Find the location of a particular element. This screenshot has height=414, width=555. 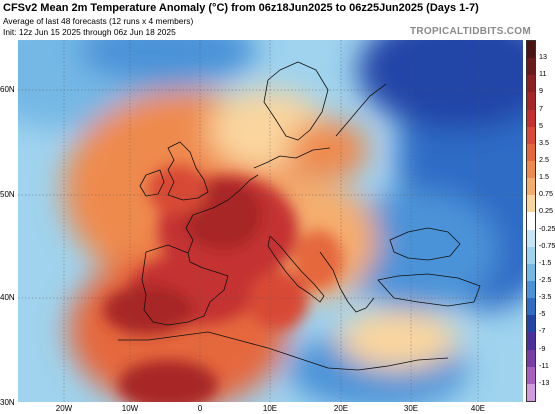

colorbar-label: -9 is located at coordinates (542, 348).